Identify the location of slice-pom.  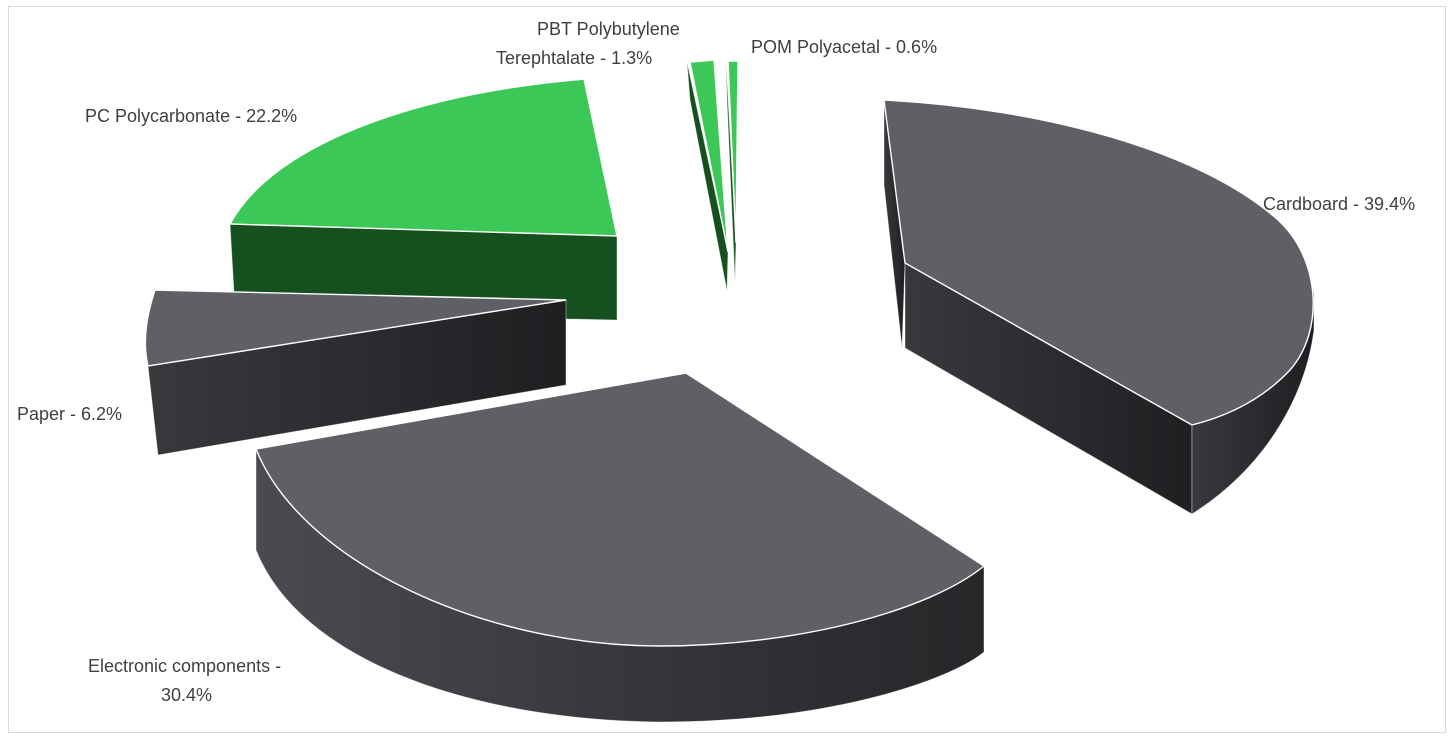
(732, 171).